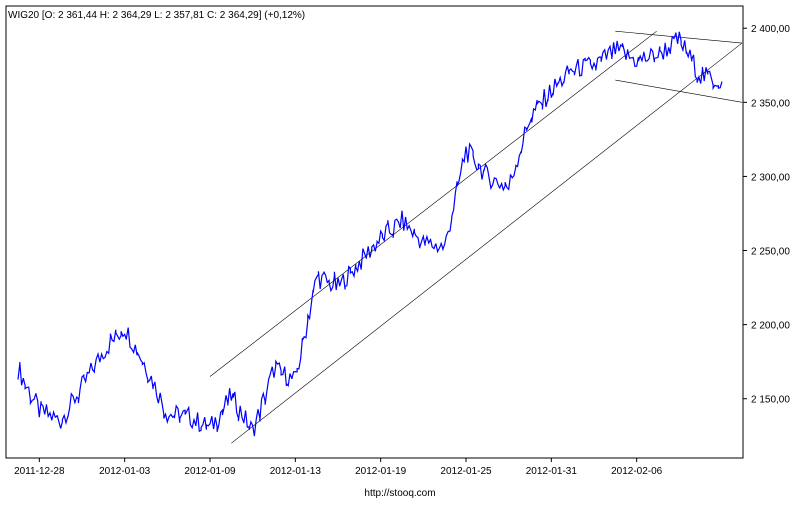  What do you see at coordinates (637, 471) in the screenshot?
I see `x-tick-label: 2012-02-06` at bounding box center [637, 471].